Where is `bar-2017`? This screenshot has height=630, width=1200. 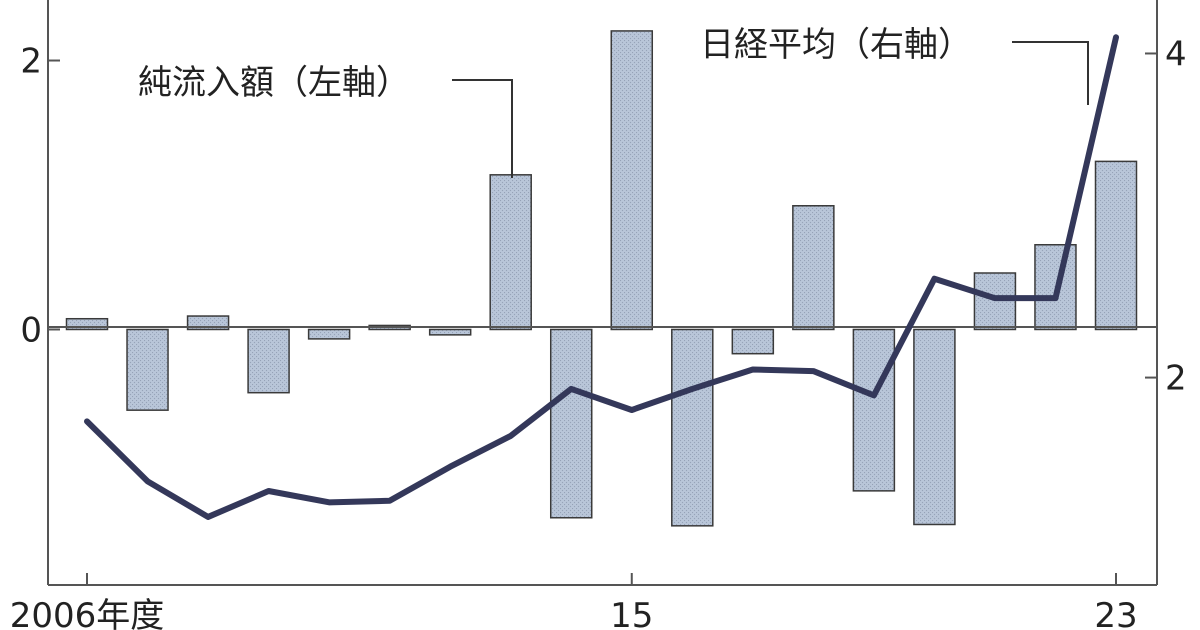 bar-2017 is located at coordinates (753, 341).